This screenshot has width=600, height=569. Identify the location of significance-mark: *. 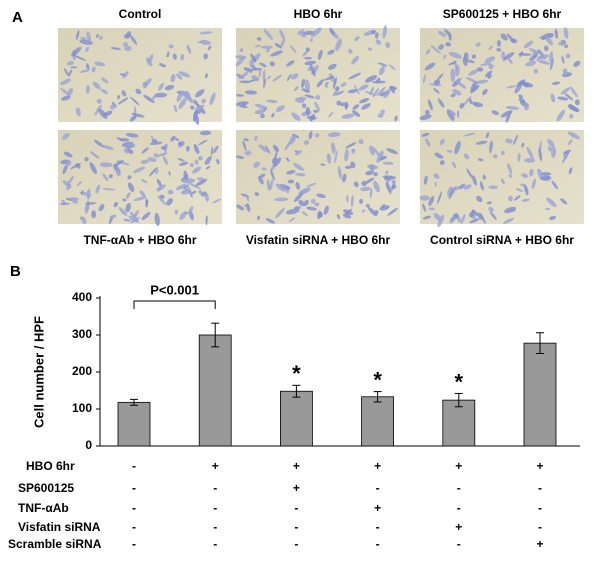
(377, 379).